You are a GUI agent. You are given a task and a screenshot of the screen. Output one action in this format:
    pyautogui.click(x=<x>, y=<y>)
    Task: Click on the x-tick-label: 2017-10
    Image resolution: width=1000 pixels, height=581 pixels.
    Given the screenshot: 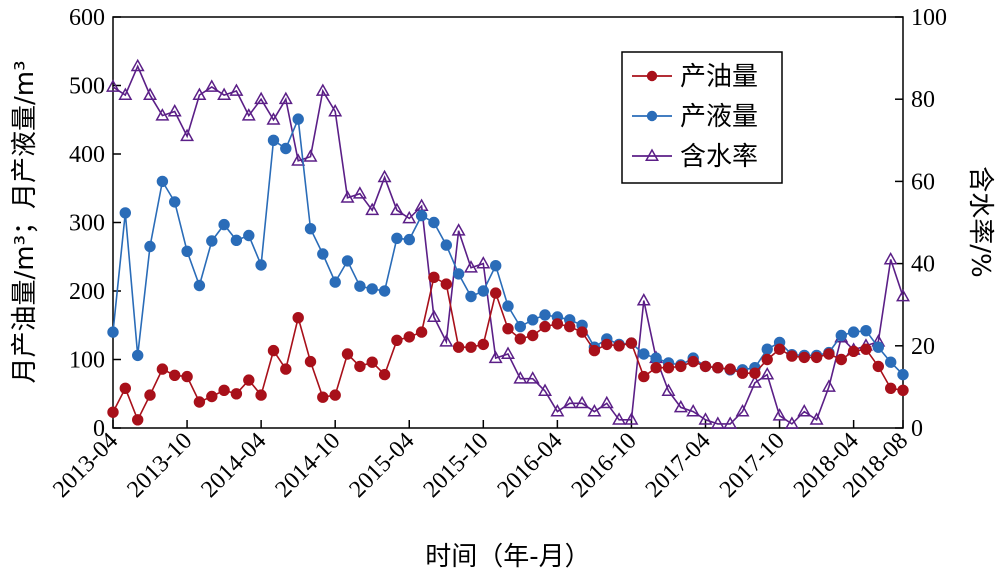 What is the action you would take?
    pyautogui.click(x=752, y=465)
    